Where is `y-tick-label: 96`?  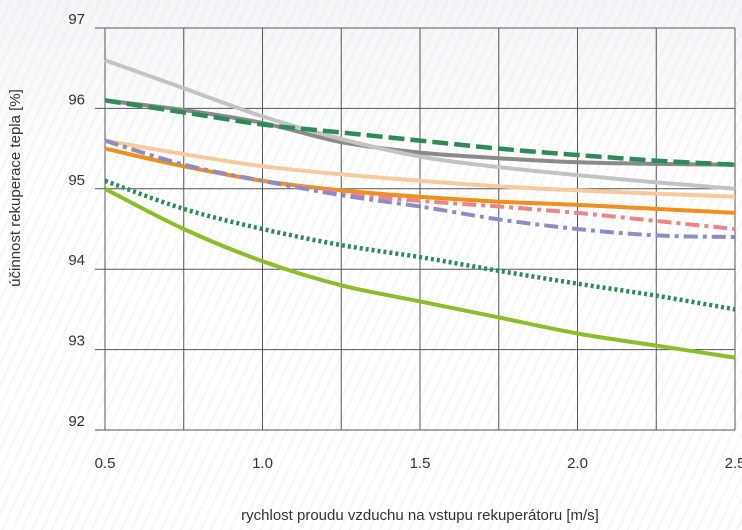
y-tick-label: 96 is located at coordinates (76, 99).